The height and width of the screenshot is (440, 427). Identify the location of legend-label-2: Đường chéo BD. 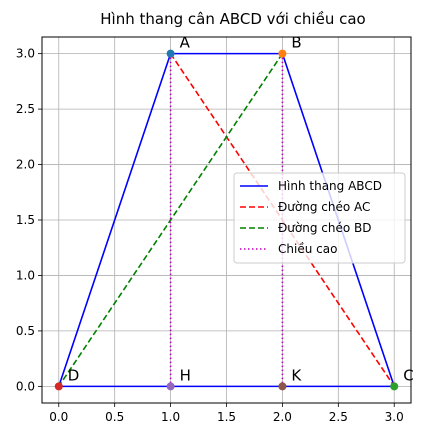
(325, 228).